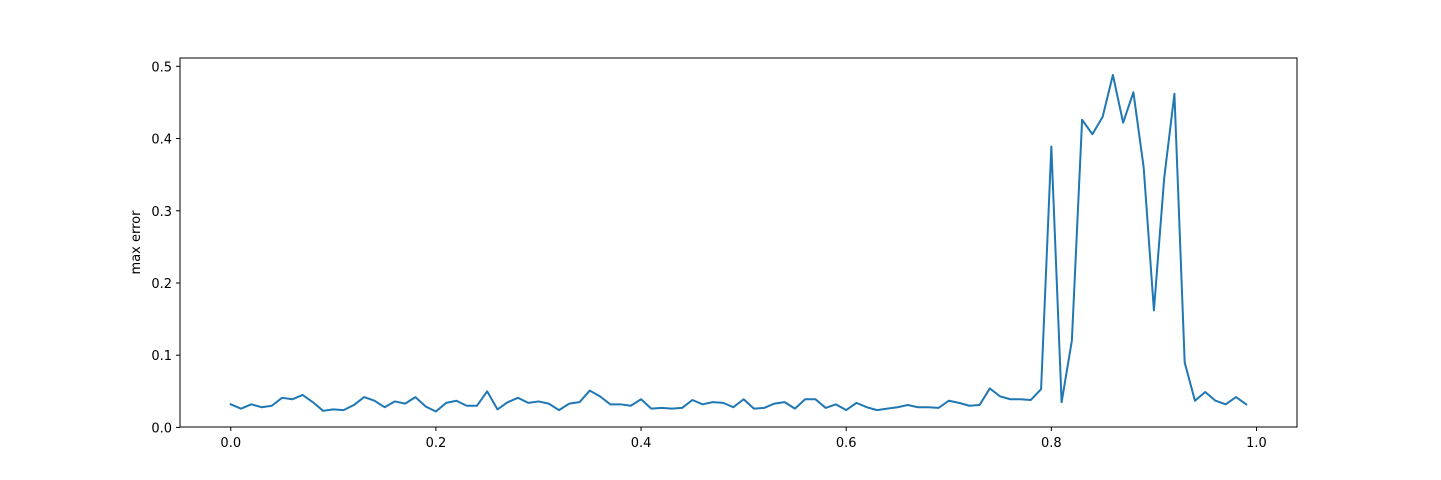  Describe the element at coordinates (436, 443) in the screenshot. I see `x-tick-label: 0.2` at that location.